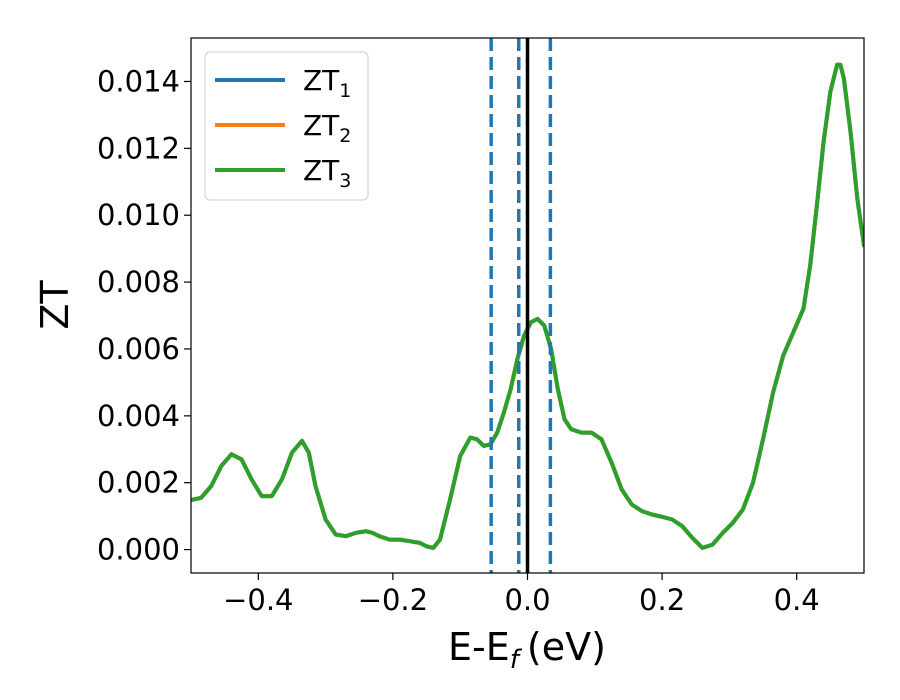  What do you see at coordinates (527, 600) in the screenshot?
I see `x-tick-label: 0.0` at bounding box center [527, 600].